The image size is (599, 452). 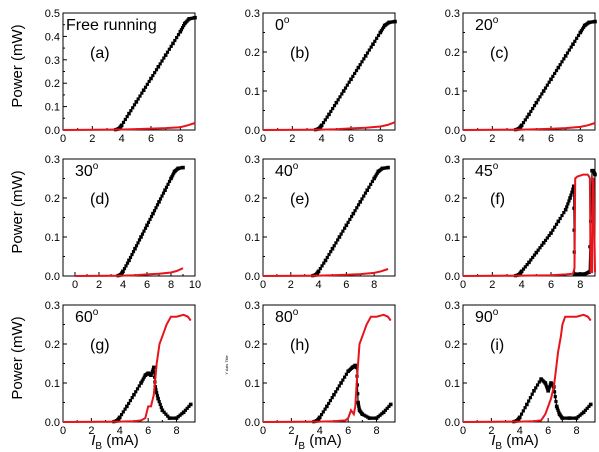 I want to click on x-axis-label-col-2: IB (mA), so click(x=318, y=442).